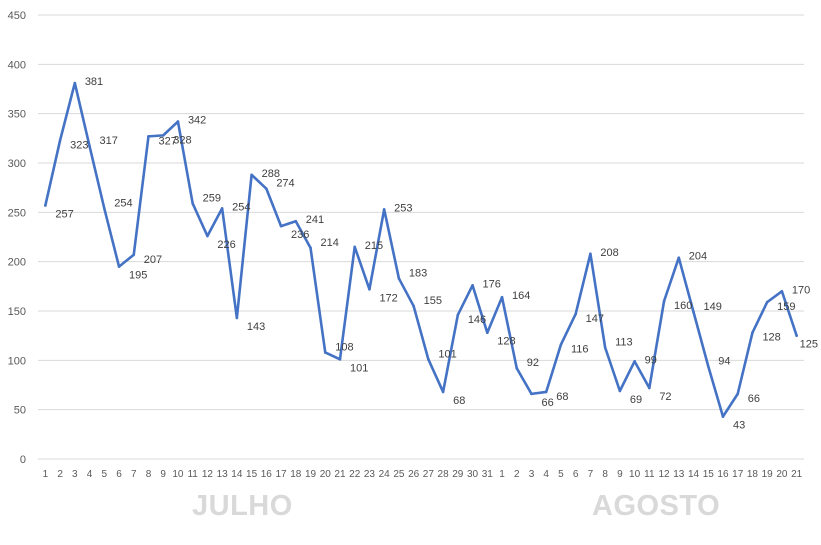 Image resolution: width=821 pixels, height=545 pixels. Describe the element at coordinates (532, 474) in the screenshot. I see `x-tick-label: 3` at that location.